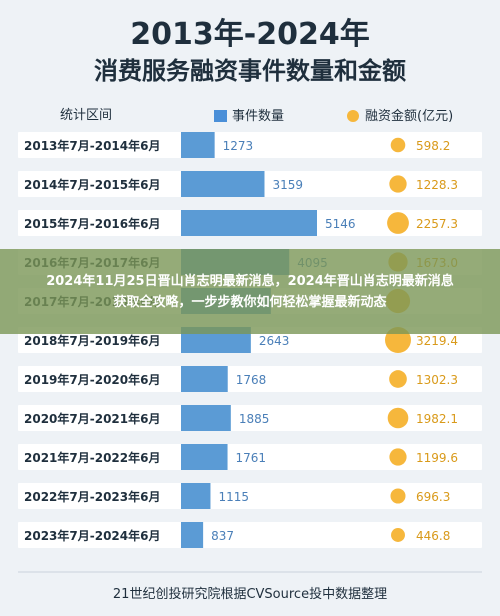  I want to click on banner-line-1: 2024年11月25日晋山肖志明最新消息，2024年晋山肖志明最新消息, so click(250, 281).